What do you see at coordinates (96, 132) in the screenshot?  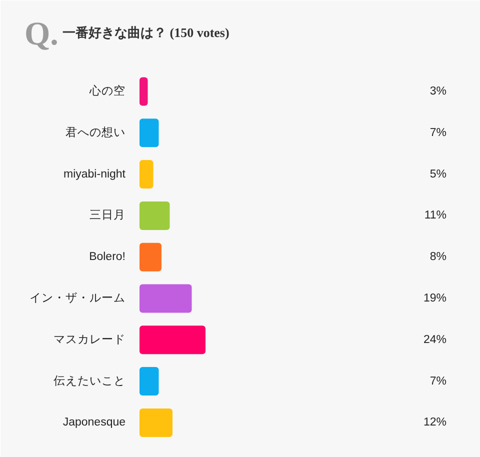 I see `y-tick-label: 君への想い` at bounding box center [96, 132].